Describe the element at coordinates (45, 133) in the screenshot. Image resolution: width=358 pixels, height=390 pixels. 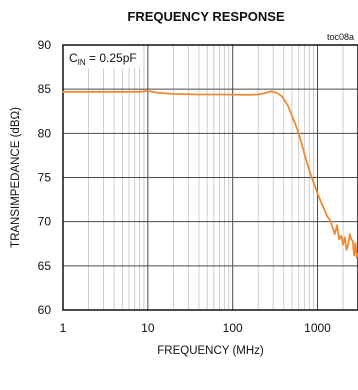
I see `y-tick-label: 80` at that location.